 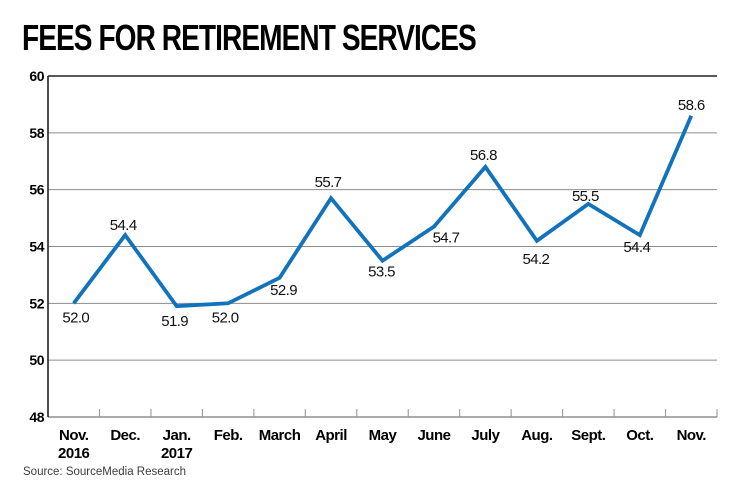 I want to click on x-axis-label: Dec., so click(x=125, y=435).